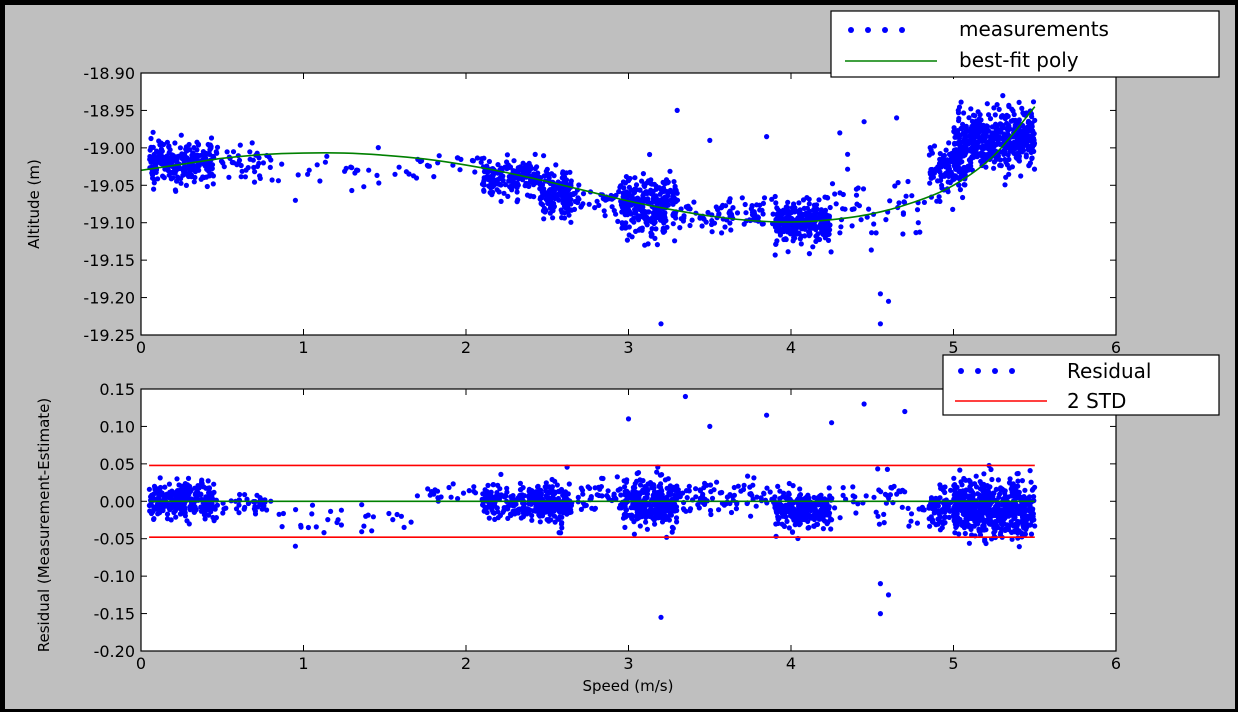 The height and width of the screenshot is (712, 1238). Describe the element at coordinates (1081, 385) in the screenshot. I see `residual-legend-box` at that location.